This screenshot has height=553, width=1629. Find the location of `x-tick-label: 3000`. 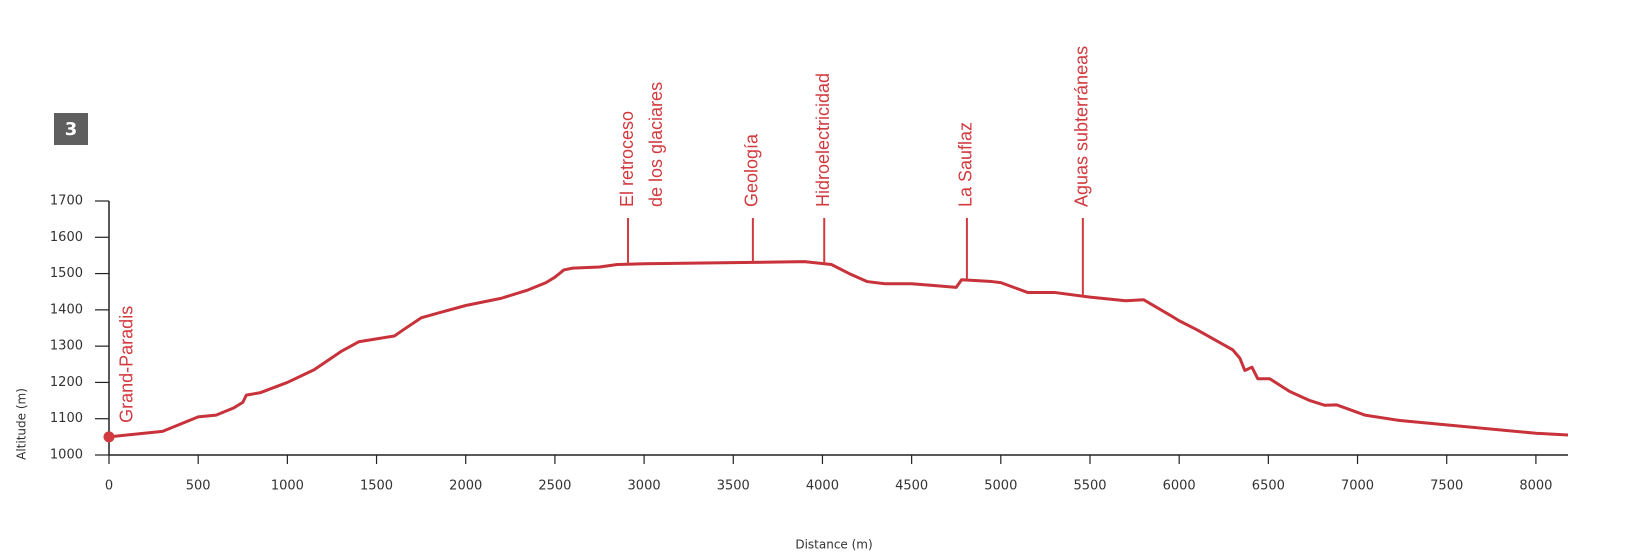

x-tick-label: 3000 is located at coordinates (644, 486).